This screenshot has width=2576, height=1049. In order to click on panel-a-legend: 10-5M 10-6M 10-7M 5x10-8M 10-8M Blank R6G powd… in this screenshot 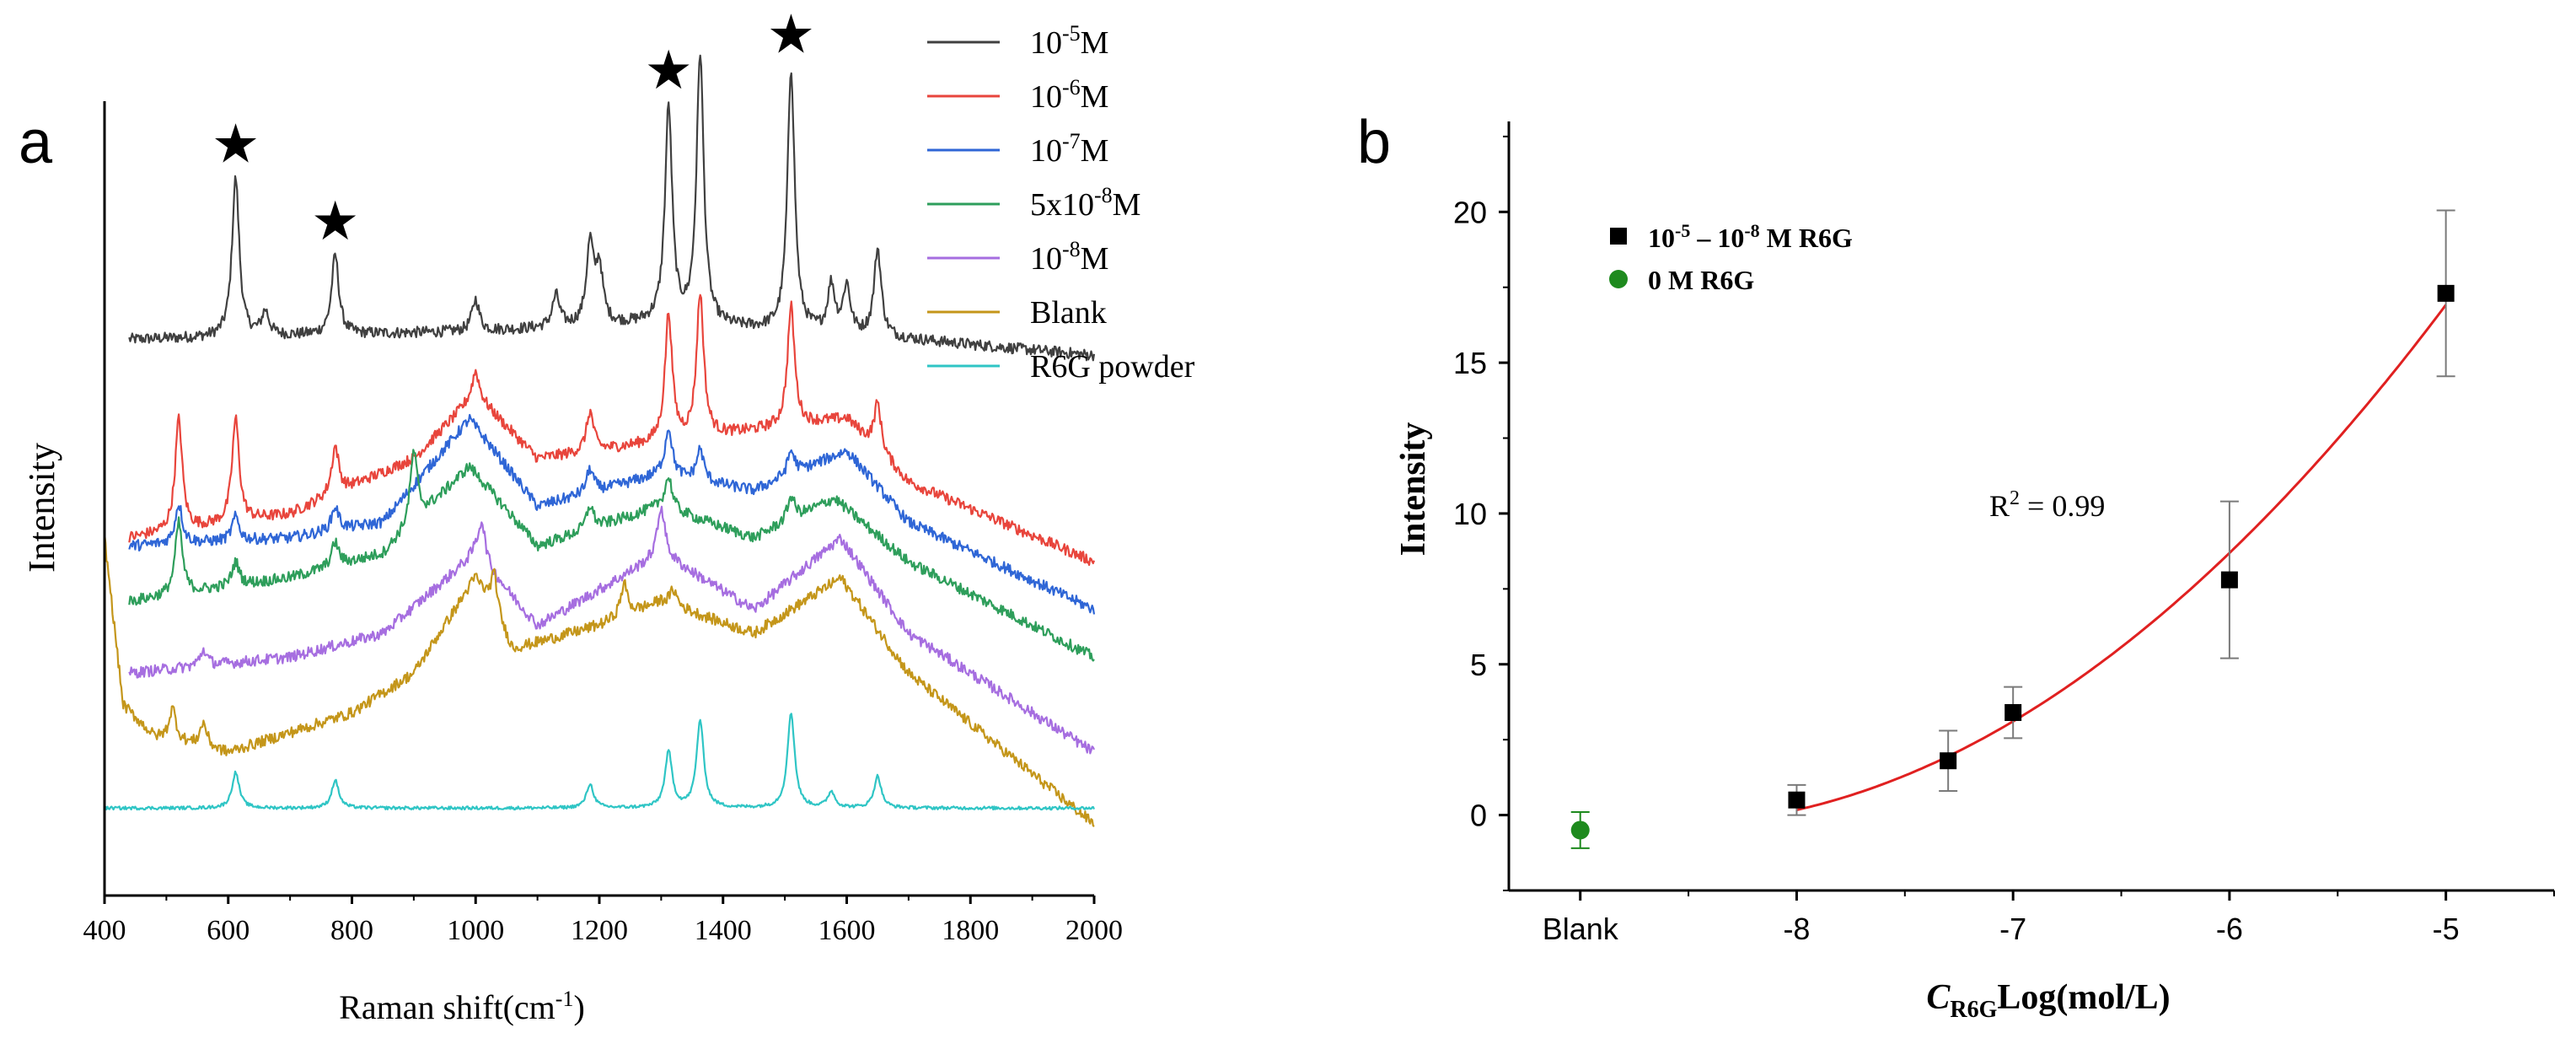, I will do `click(1061, 203)`.